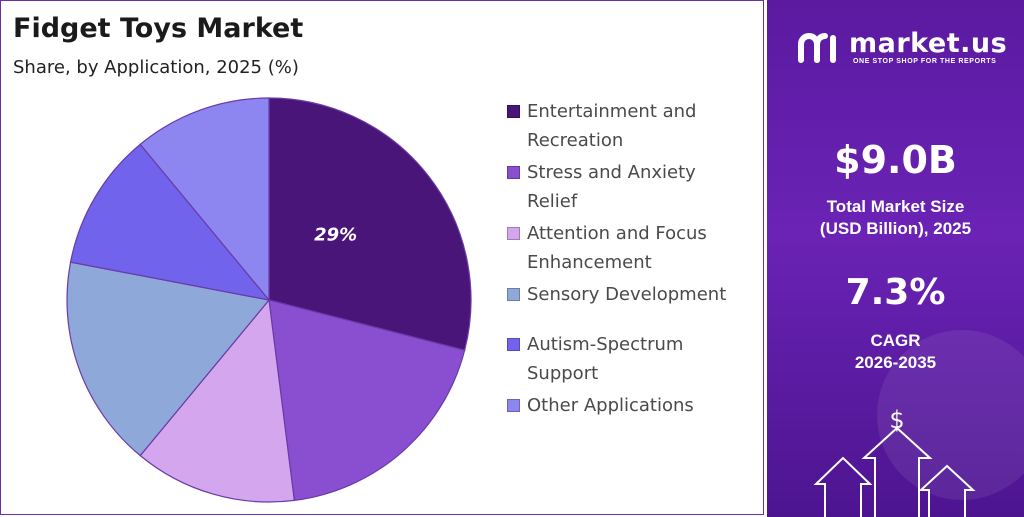 The image size is (1024, 517). Describe the element at coordinates (817, 48) in the screenshot. I see `logo-icon` at that location.